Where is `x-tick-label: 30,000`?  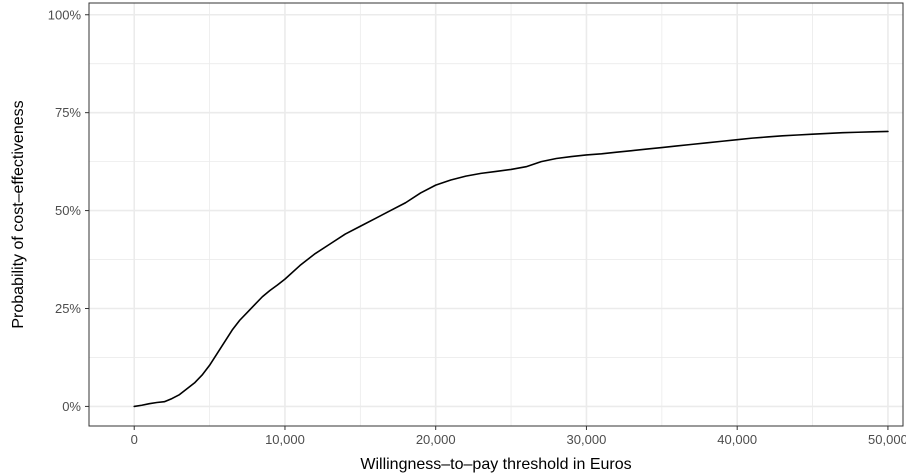 x-tick-label: 30,000 is located at coordinates (587, 439).